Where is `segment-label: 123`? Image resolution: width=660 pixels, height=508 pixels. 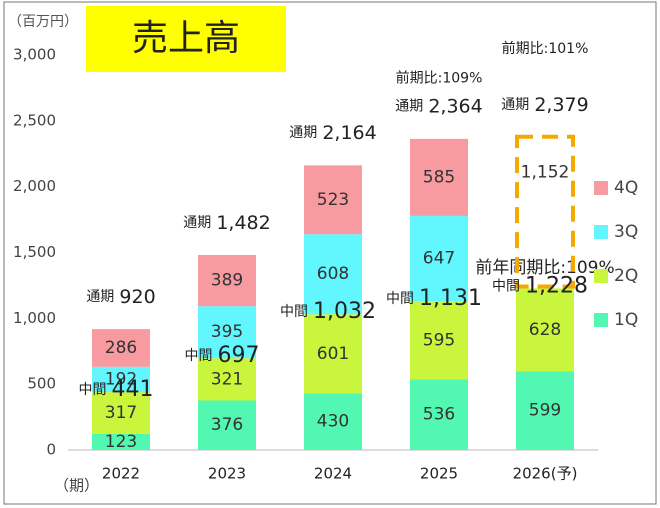
segment-label: 123 is located at coordinates (121, 442).